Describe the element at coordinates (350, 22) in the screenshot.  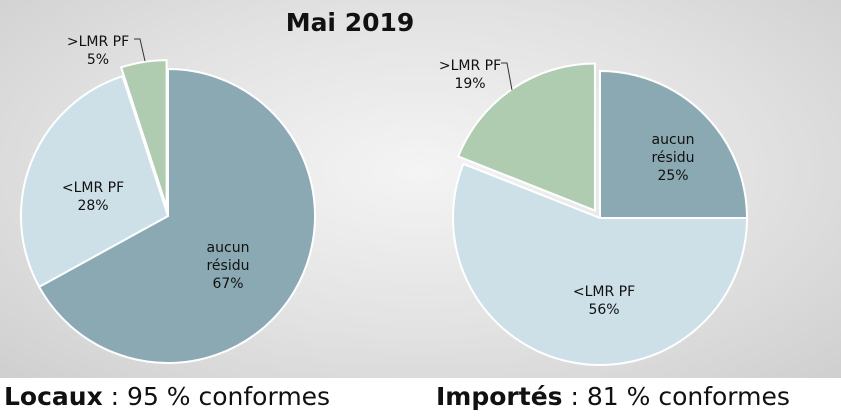
I see `chart-title: Mai 2019` at that location.